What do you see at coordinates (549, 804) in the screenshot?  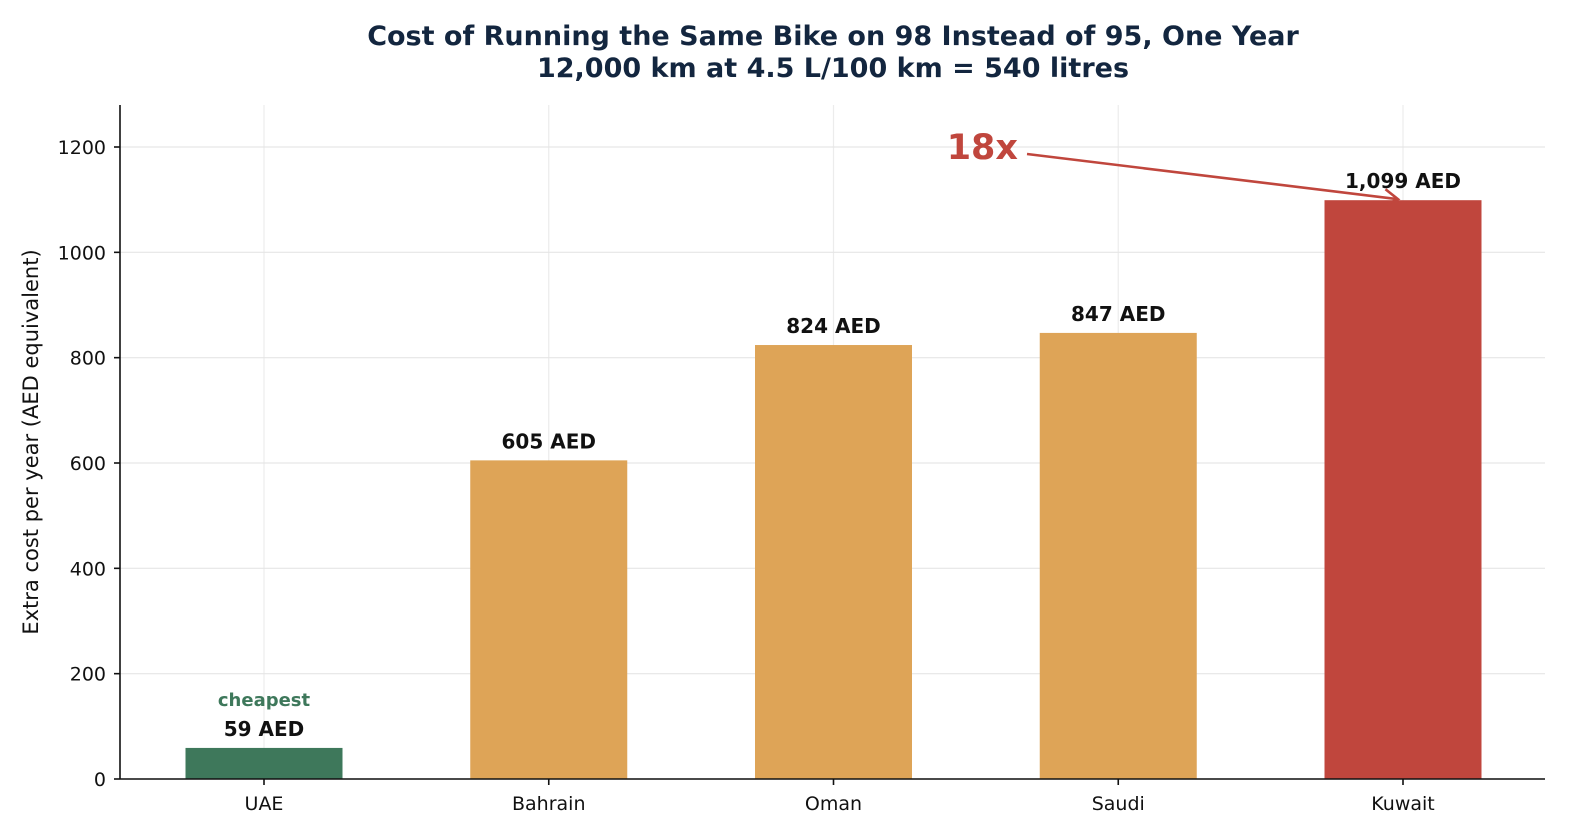 I see `x-tick-label: Bahrain` at bounding box center [549, 804].